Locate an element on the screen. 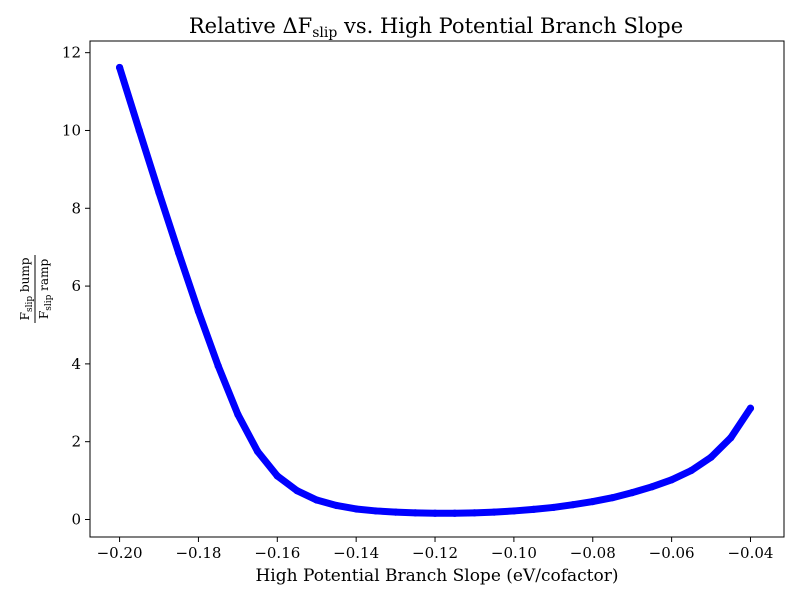  y-tick-label: 2 is located at coordinates (76, 442).